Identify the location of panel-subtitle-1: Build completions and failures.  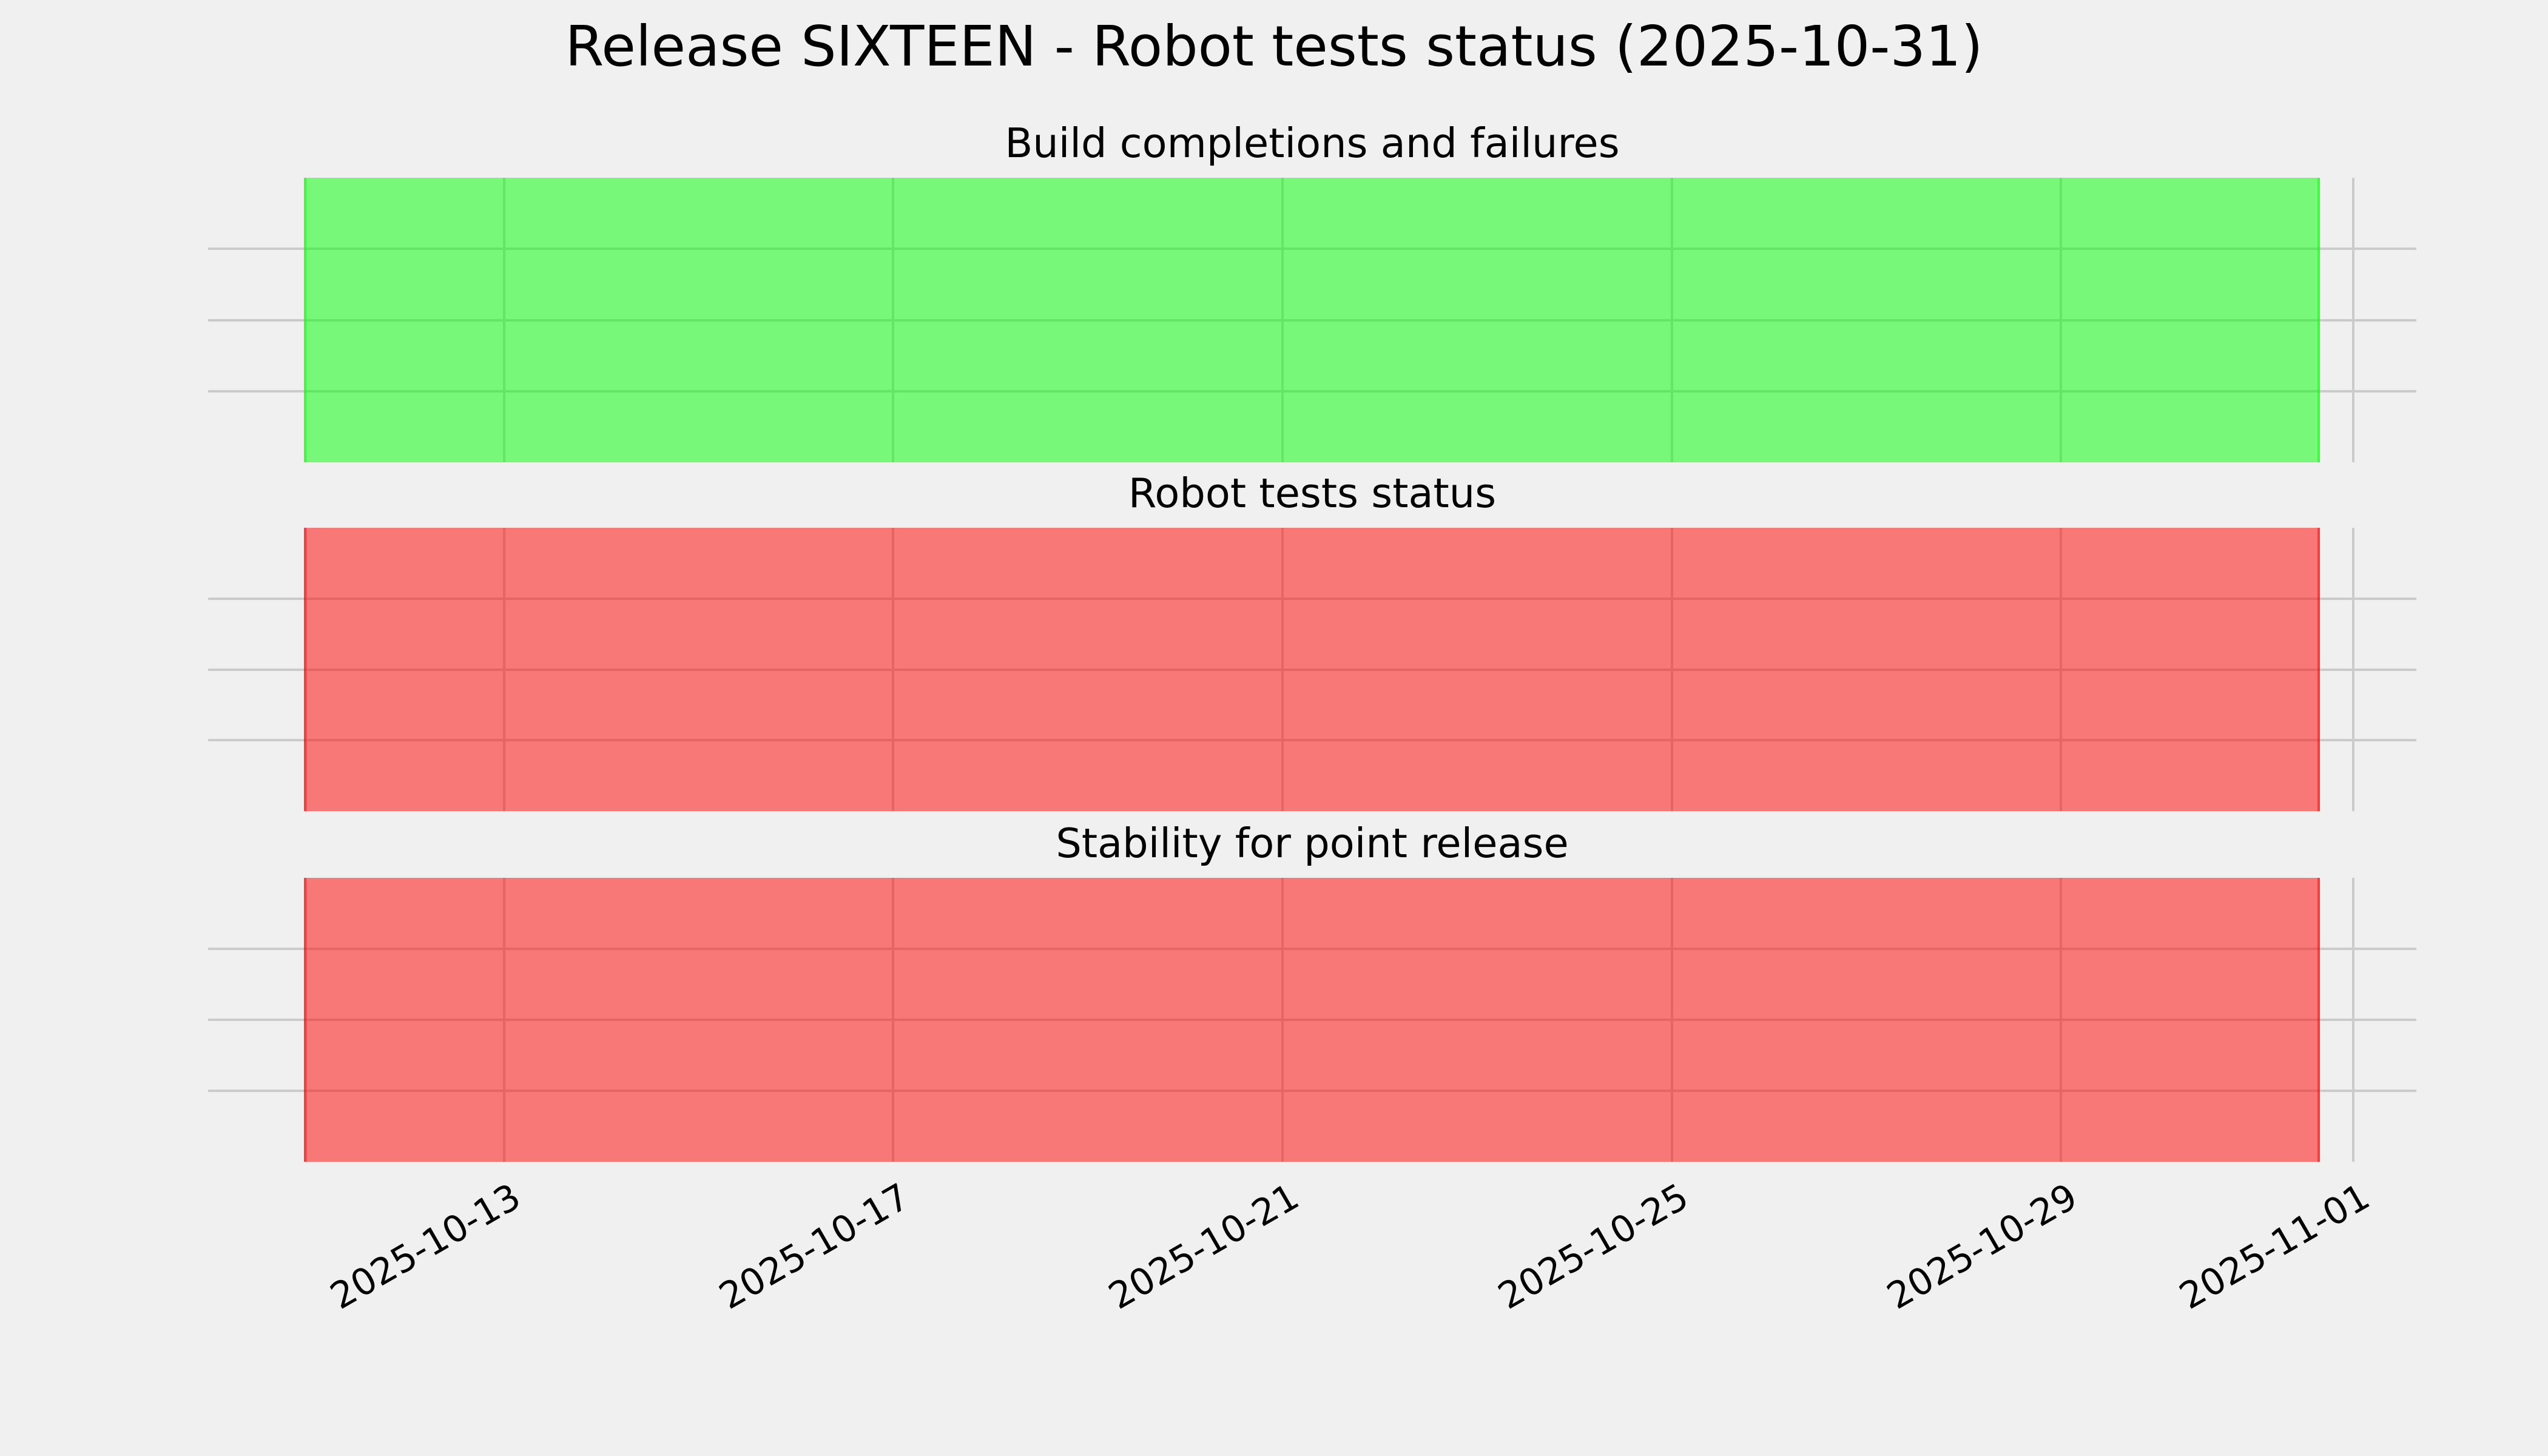
(1312, 143).